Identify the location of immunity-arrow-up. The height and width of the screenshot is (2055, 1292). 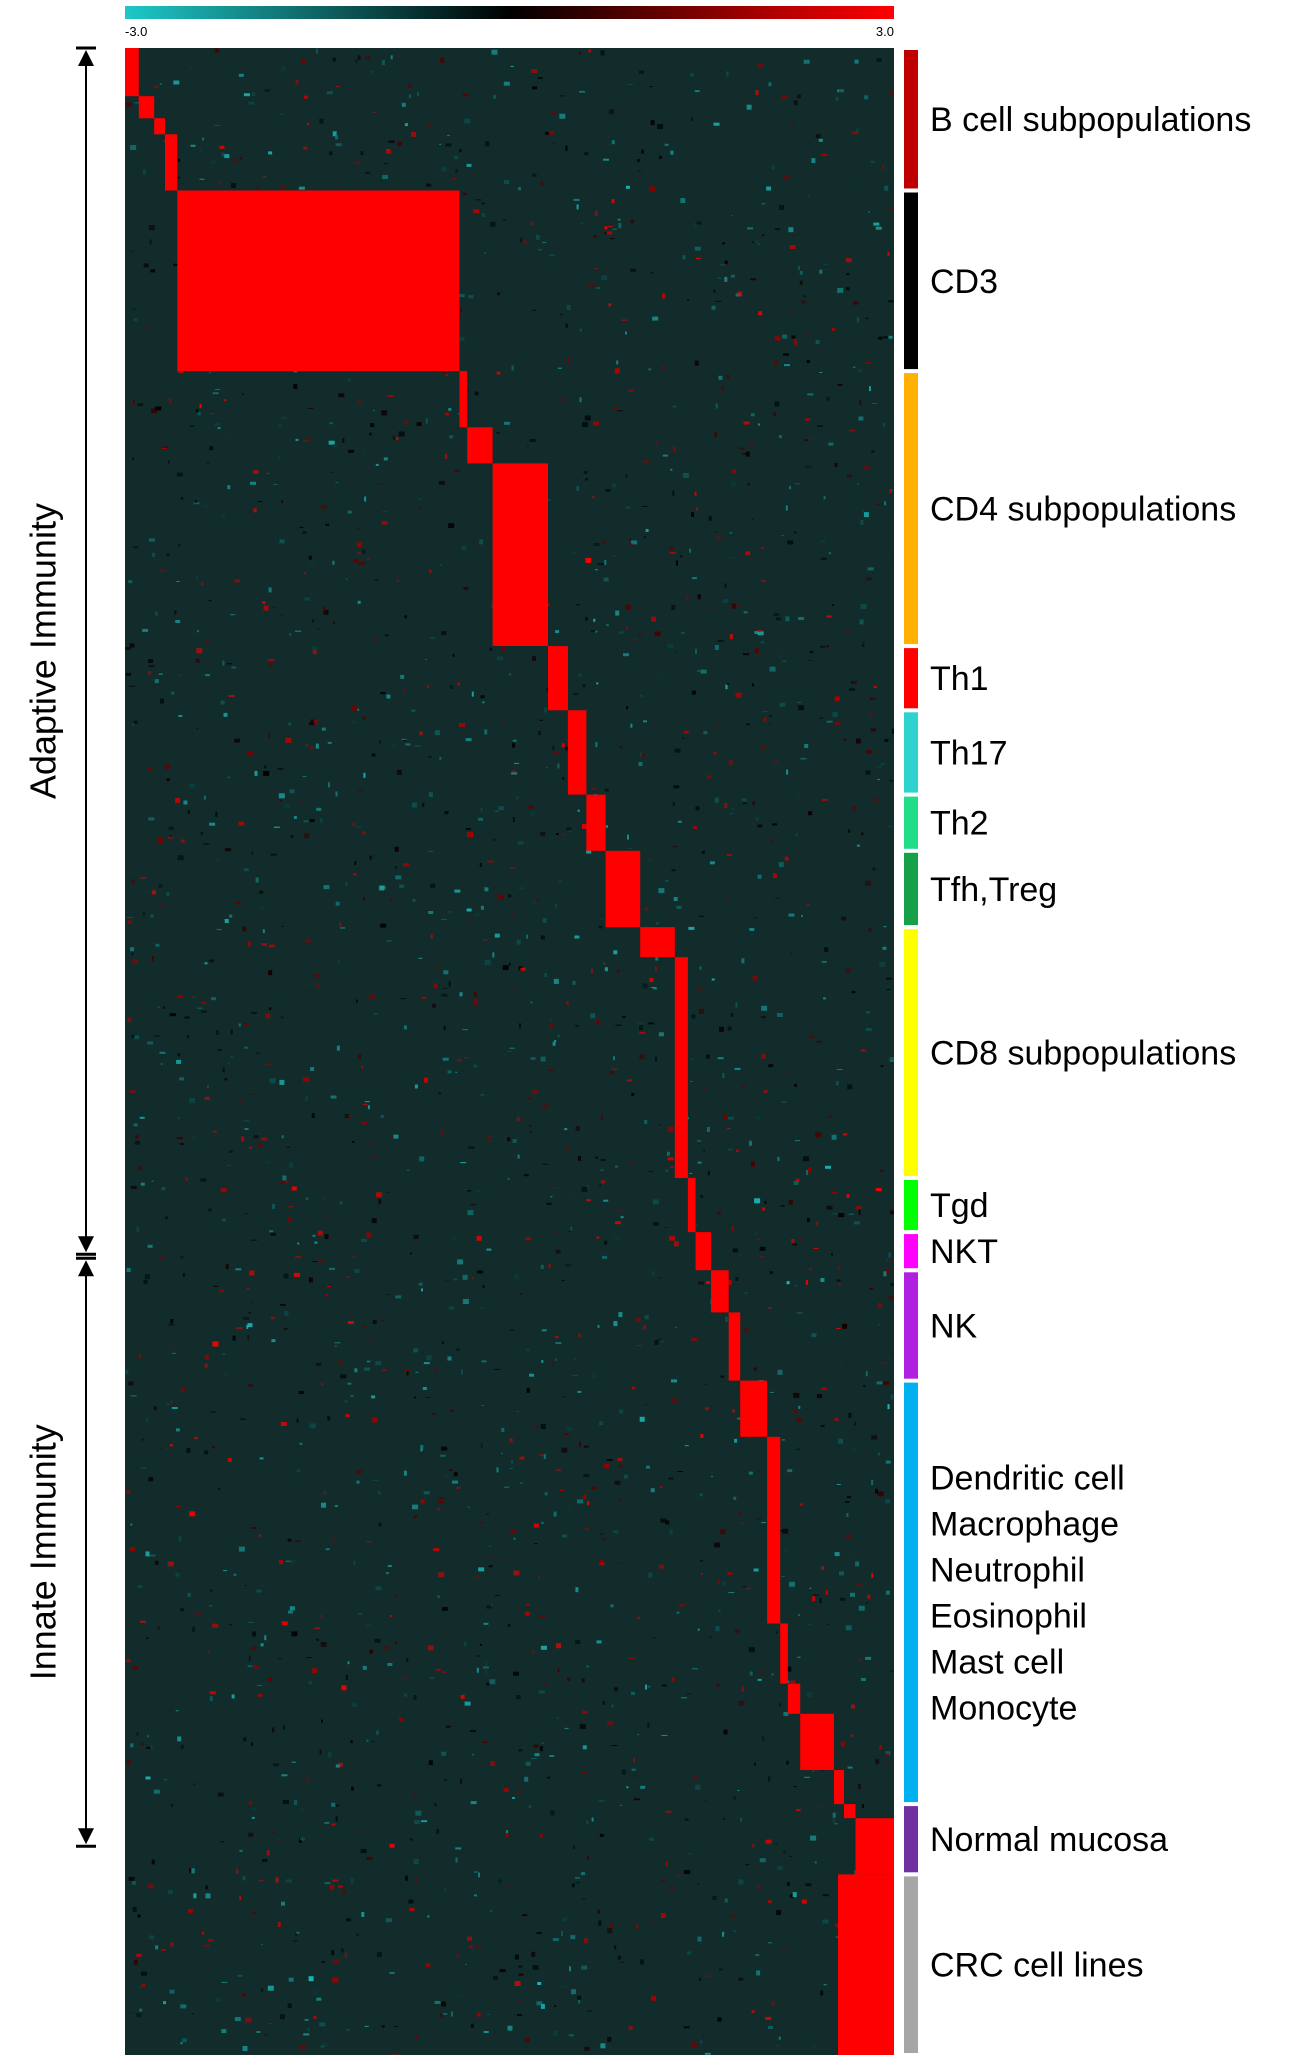
(86, 1268).